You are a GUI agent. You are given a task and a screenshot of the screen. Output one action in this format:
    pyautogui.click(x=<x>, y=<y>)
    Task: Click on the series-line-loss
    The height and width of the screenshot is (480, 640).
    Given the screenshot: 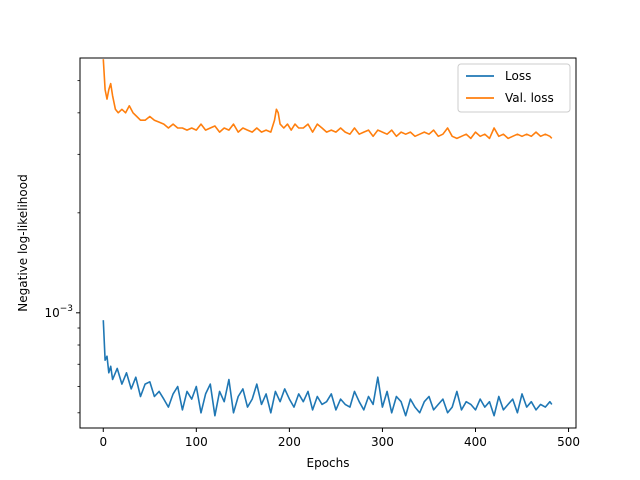 What is the action you would take?
    pyautogui.click(x=327, y=368)
    